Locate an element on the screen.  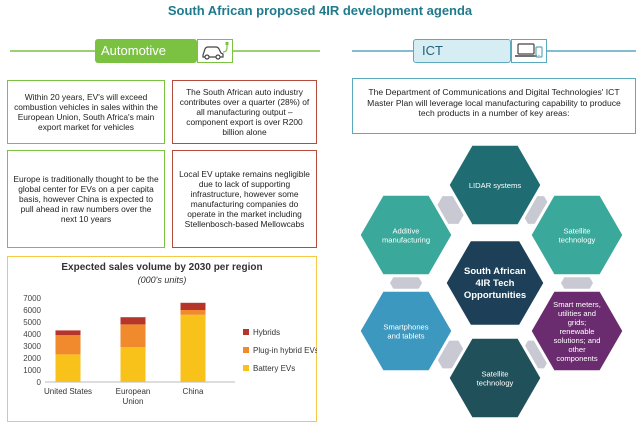
y-tick-label: 1000 is located at coordinates (32, 370).